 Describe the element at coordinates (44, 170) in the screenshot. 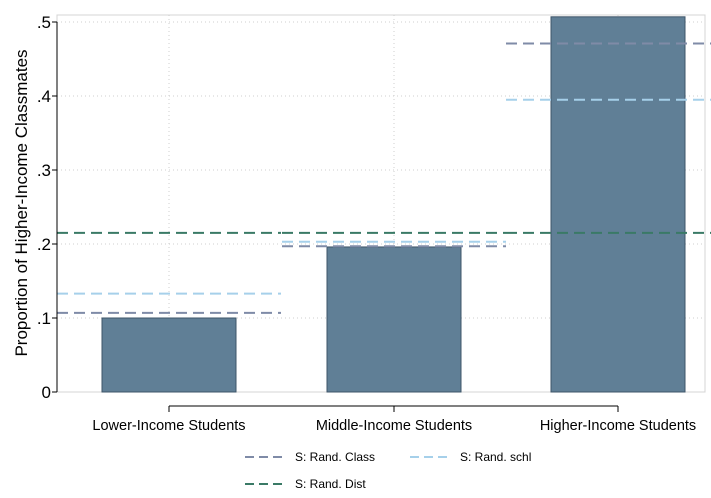

I see `y-tick-label: .3` at that location.